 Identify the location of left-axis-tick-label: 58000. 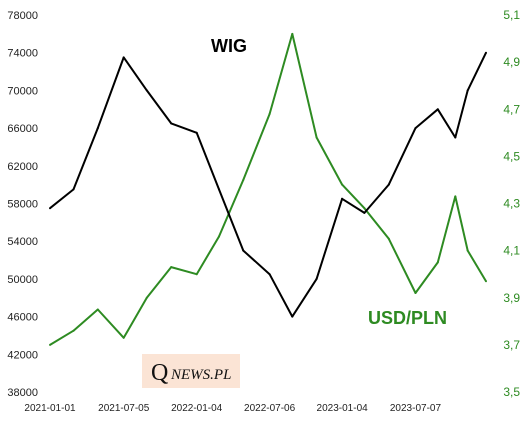
(22, 205).